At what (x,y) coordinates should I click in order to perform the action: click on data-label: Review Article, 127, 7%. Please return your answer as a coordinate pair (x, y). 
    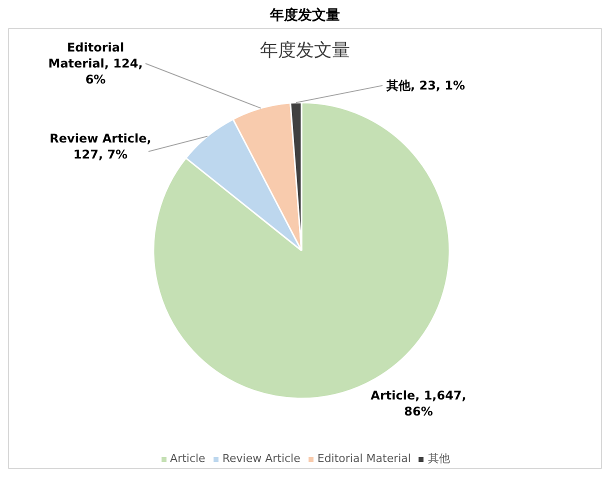
    Looking at the image, I should click on (101, 146).